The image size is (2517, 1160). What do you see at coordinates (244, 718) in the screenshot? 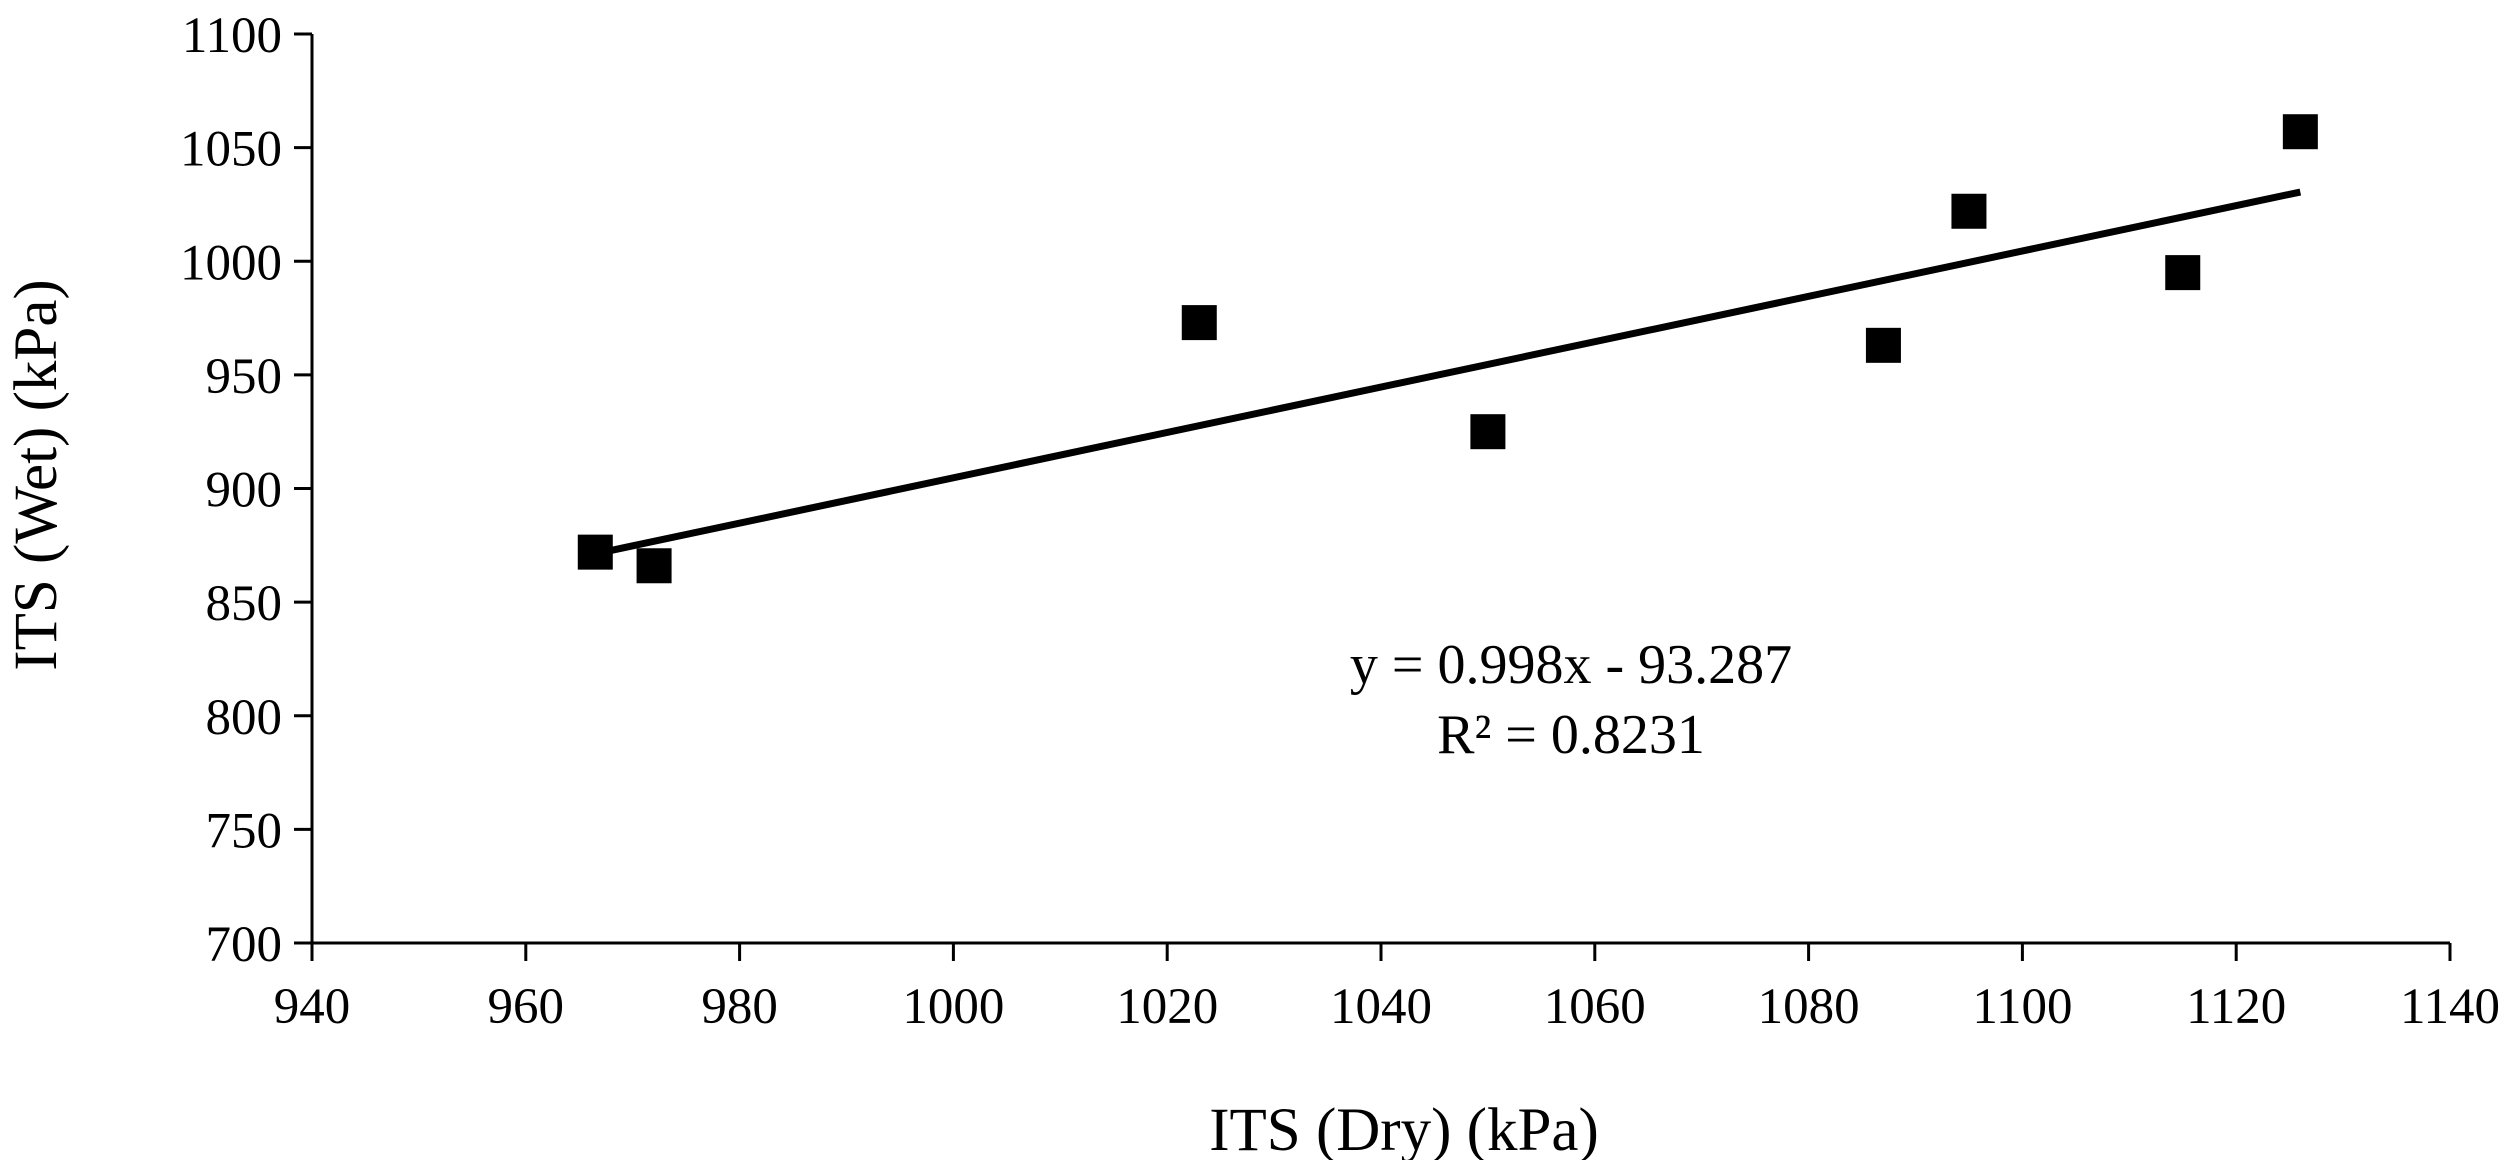
I see `y-tick-label: 800` at bounding box center [244, 718].